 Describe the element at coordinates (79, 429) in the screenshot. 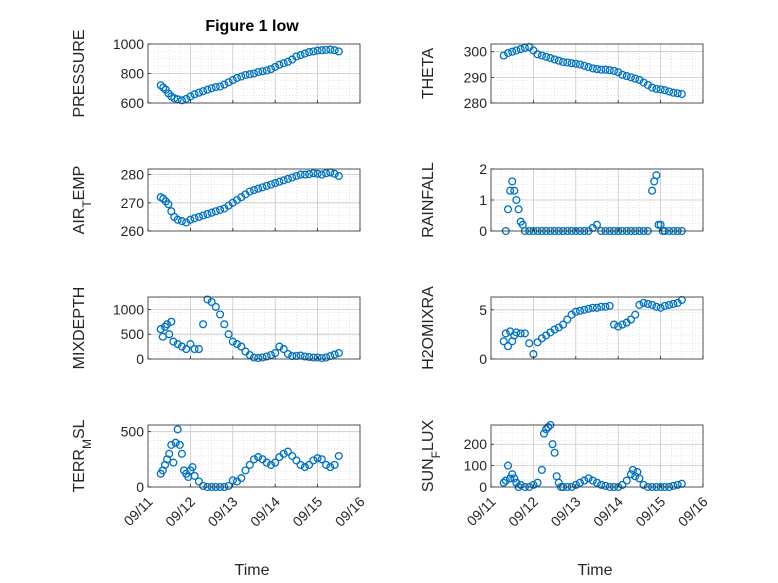

I see `y-axis-label-part: SL` at that location.